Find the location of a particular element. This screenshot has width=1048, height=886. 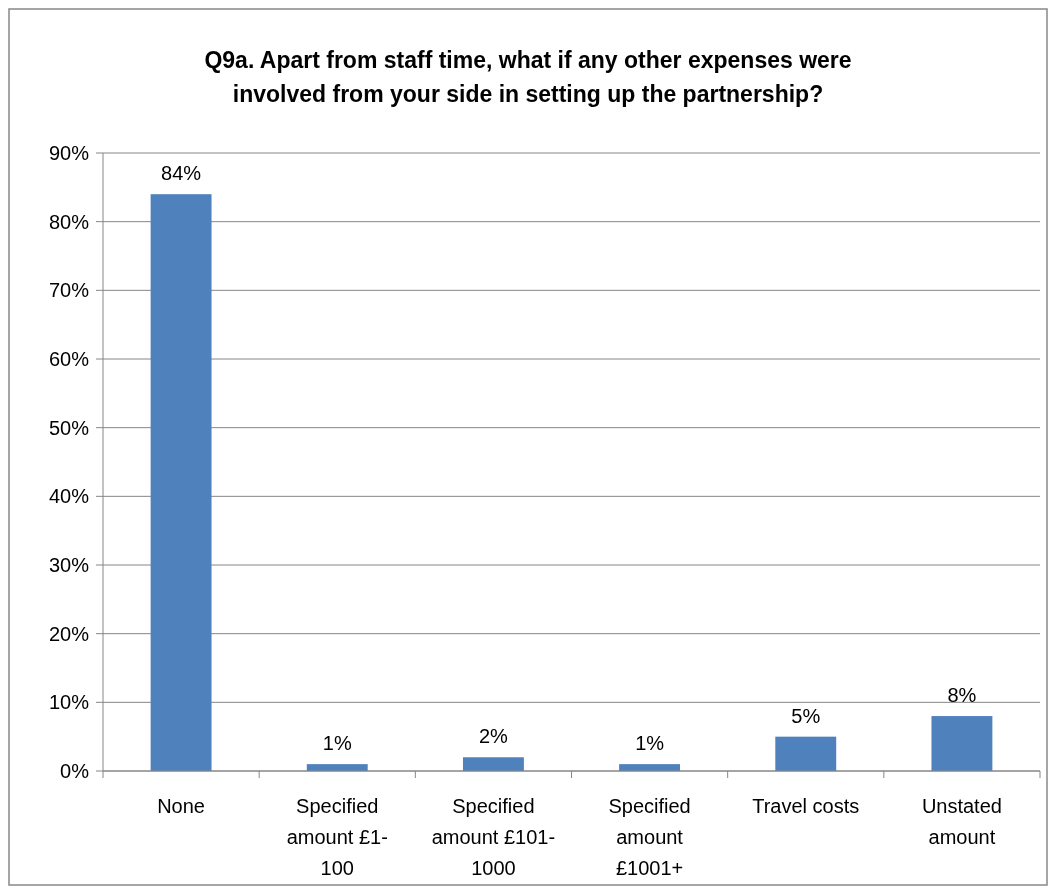

y-tick-label: 30% is located at coordinates (69, 565).